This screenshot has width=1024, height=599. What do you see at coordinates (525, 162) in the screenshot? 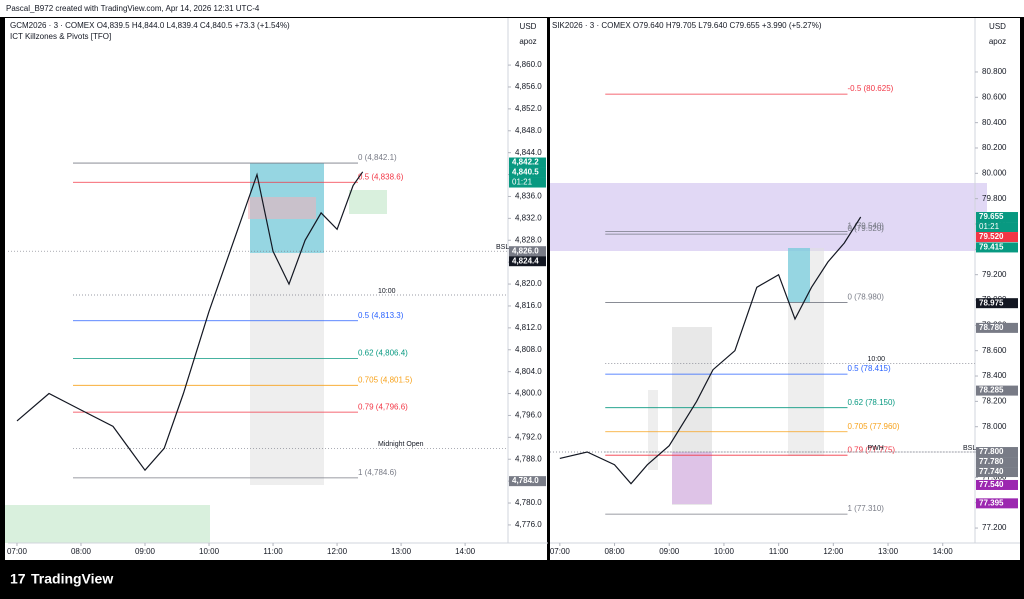
I see `price-badge-label: 4,842.2` at bounding box center [525, 162].